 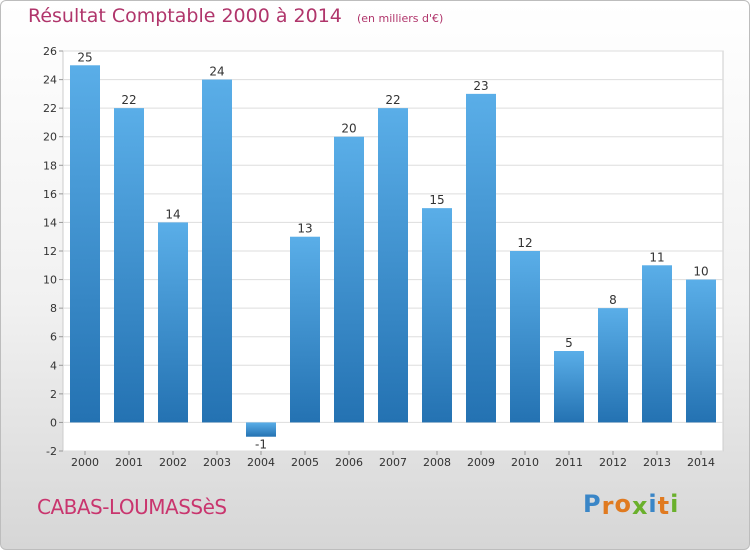 I want to click on value-label-2006: 20, so click(x=348, y=129).